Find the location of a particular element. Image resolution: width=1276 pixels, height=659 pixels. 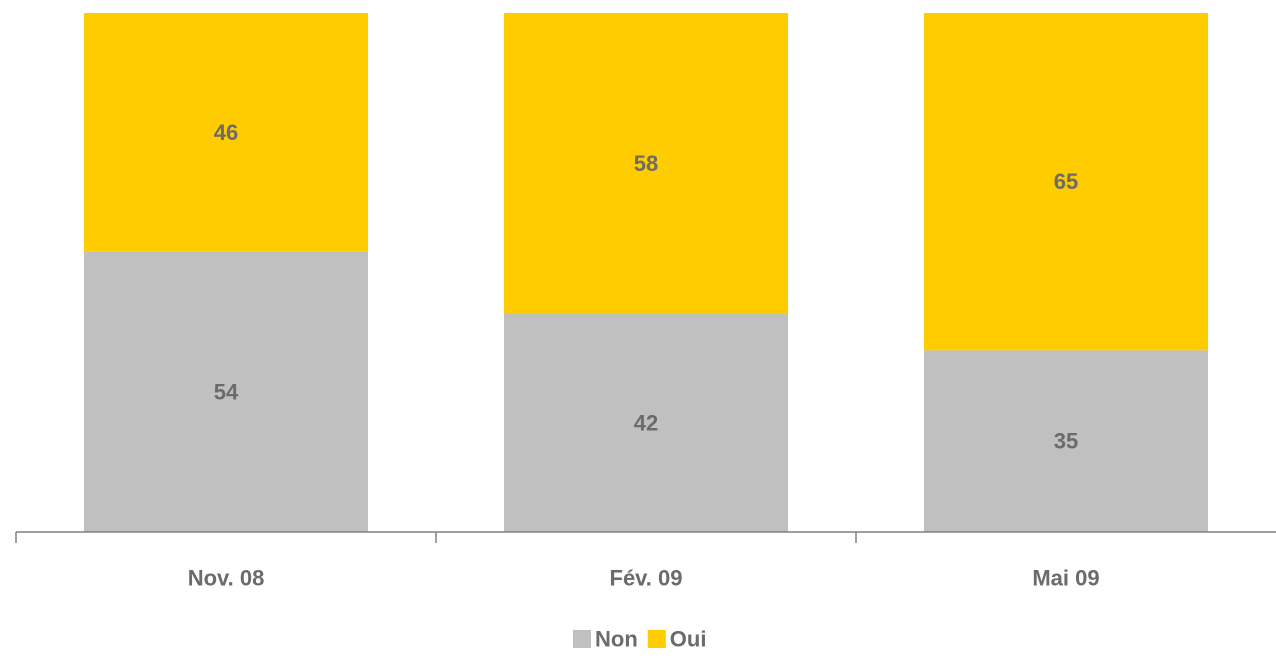

data-label-oui-2: 58 is located at coordinates (646, 163).